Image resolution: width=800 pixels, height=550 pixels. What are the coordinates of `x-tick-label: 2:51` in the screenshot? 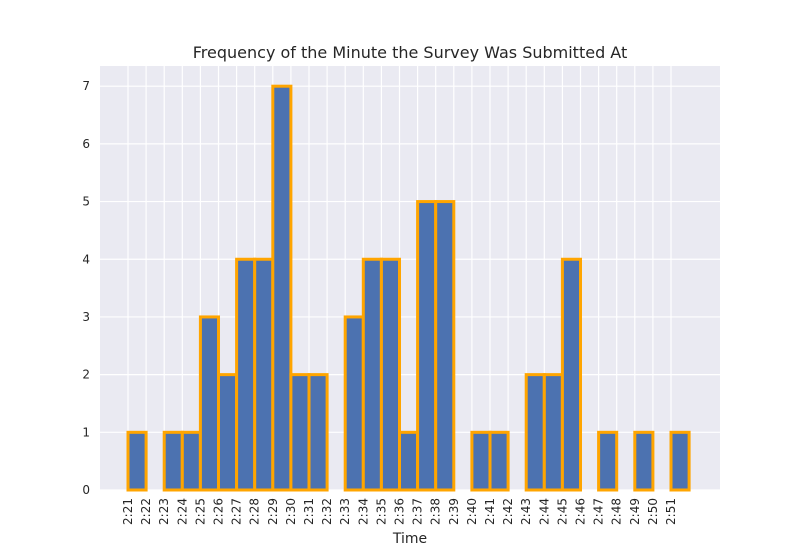 It's located at (671, 511).